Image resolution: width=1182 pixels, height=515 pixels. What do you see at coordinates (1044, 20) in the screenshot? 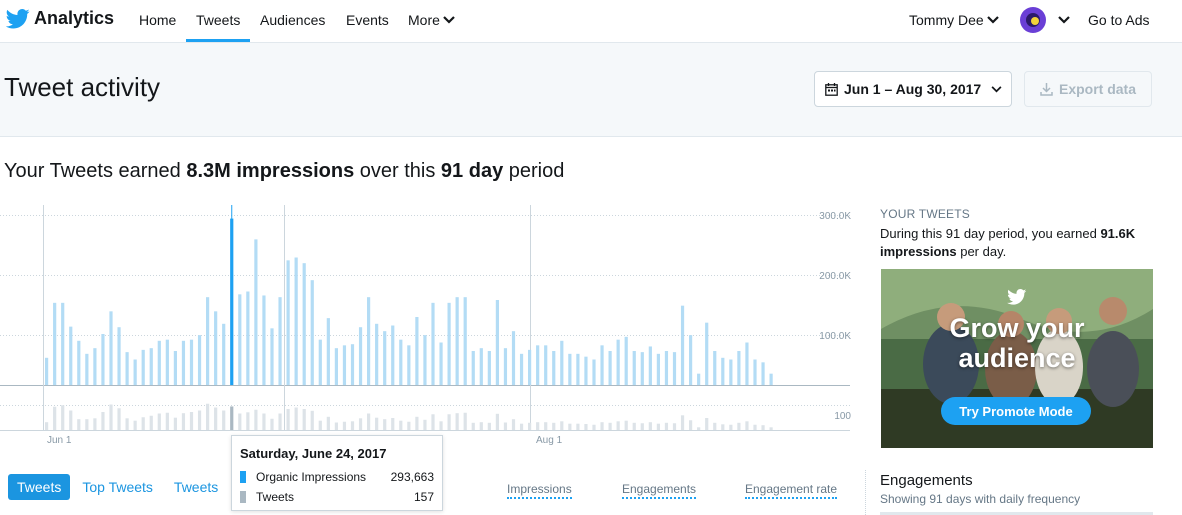
I see `account-switcher` at bounding box center [1044, 20].